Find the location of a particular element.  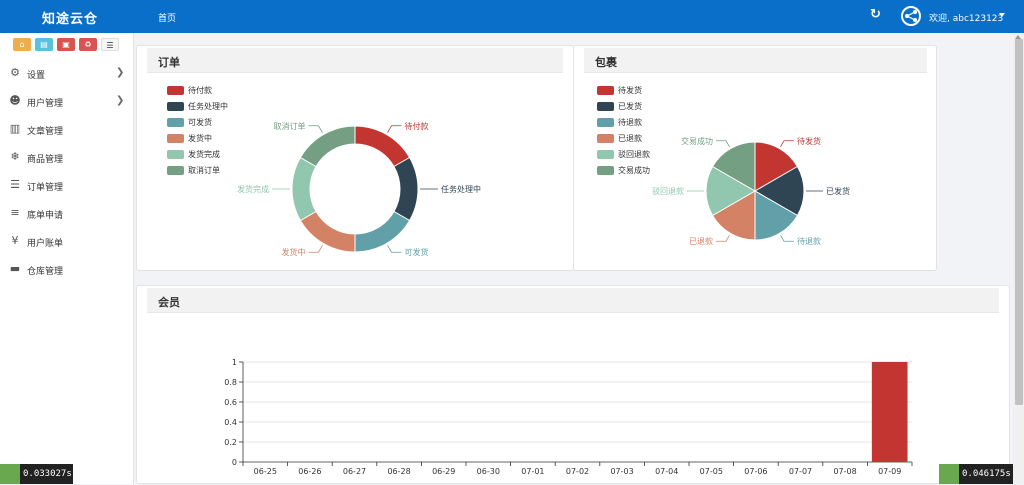

scroll-up-arrow is located at coordinates (1018, 37).